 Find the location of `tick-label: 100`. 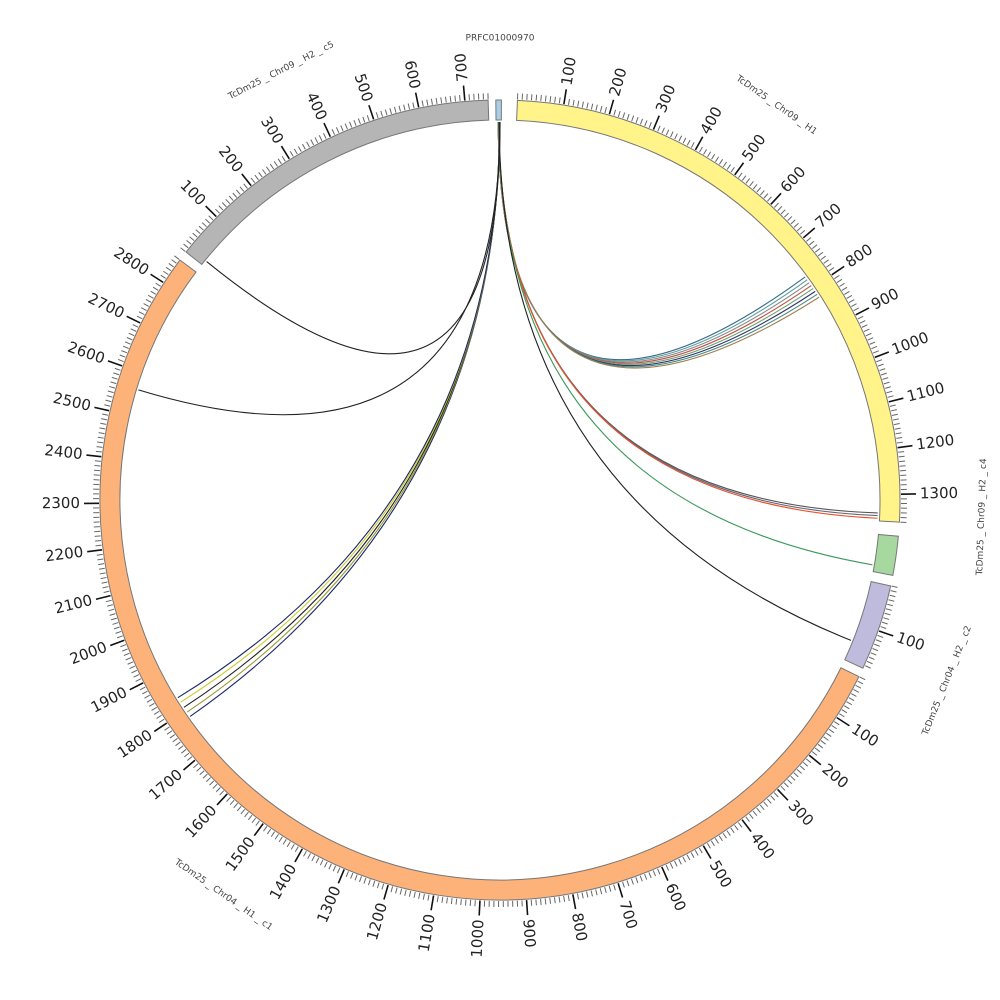

tick-label: 100 is located at coordinates (865, 735).